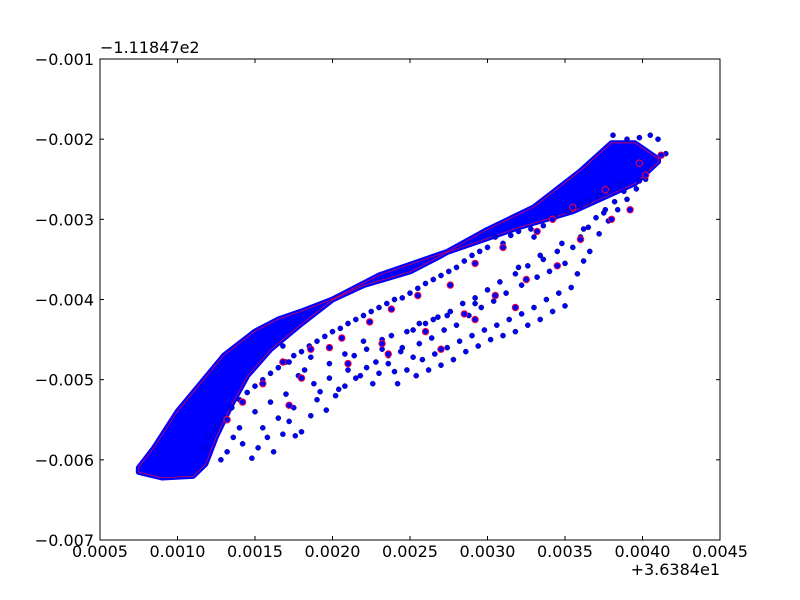 The width and height of the screenshot is (800, 600). What do you see at coordinates (150, 47) in the screenshot?
I see `y-axis-offset-label: −1.11847e2` at bounding box center [150, 47].